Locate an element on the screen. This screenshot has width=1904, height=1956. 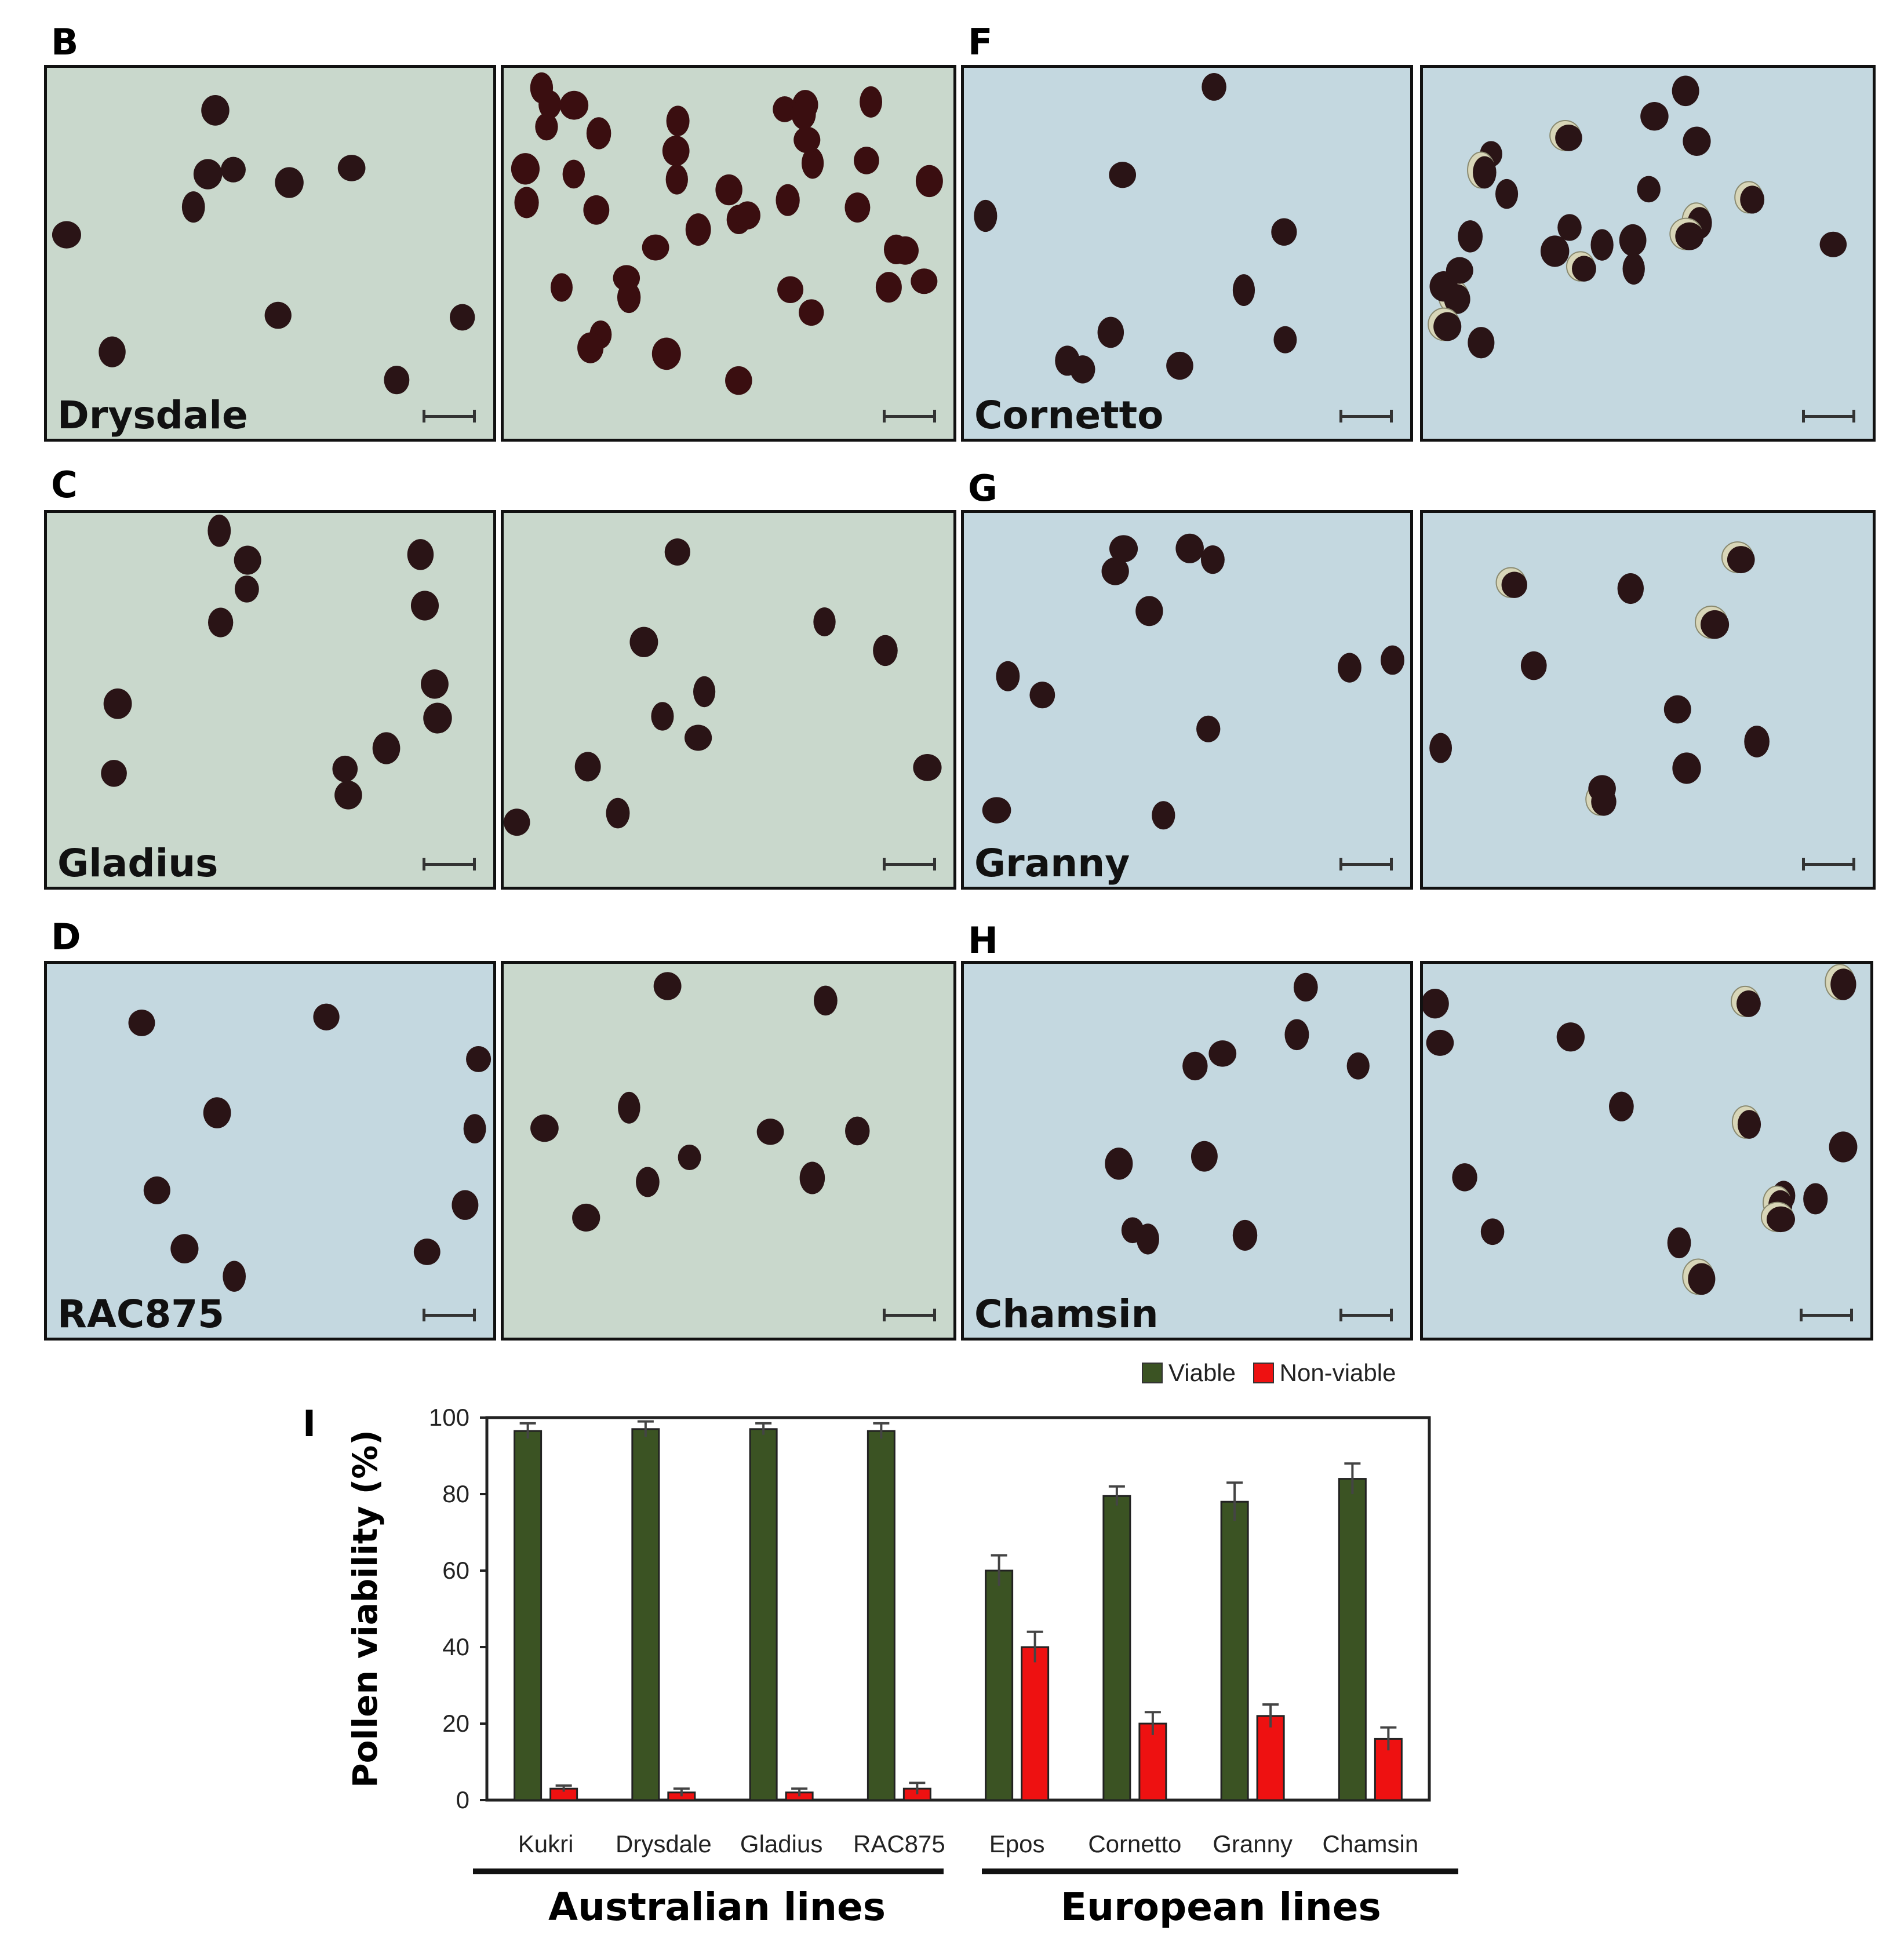
panel-letter-g: G is located at coordinates (982, 488).